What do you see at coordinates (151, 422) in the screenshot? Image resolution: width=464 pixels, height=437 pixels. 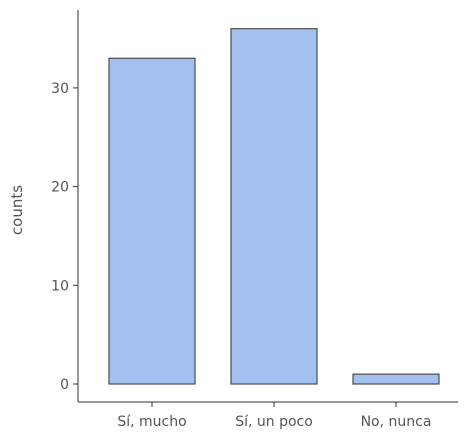 I see `x-tick-label: Sí, mucho` at bounding box center [151, 422].